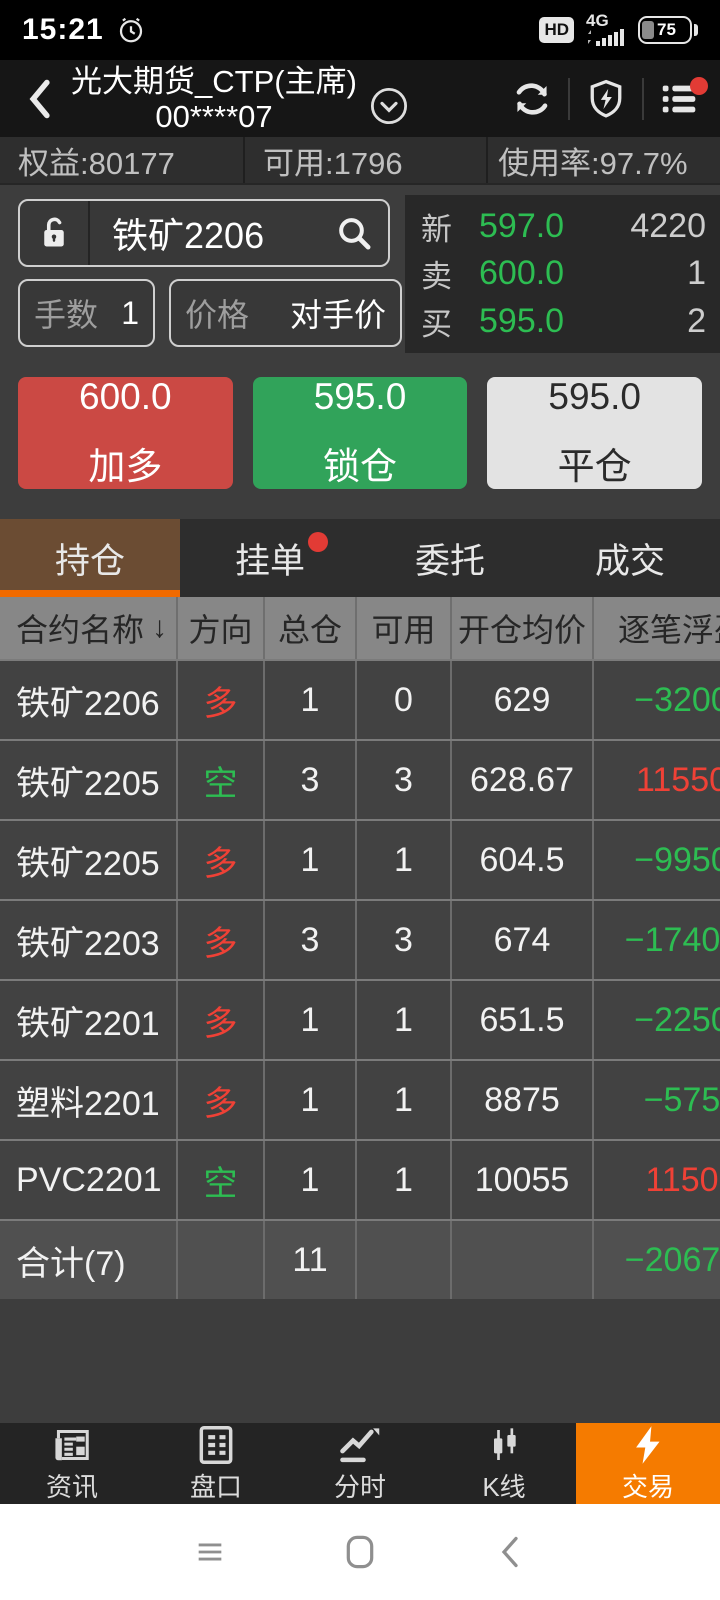 The width and height of the screenshot is (720, 1600). What do you see at coordinates (221, 1180) in the screenshot?
I see `direction: 空` at bounding box center [221, 1180].